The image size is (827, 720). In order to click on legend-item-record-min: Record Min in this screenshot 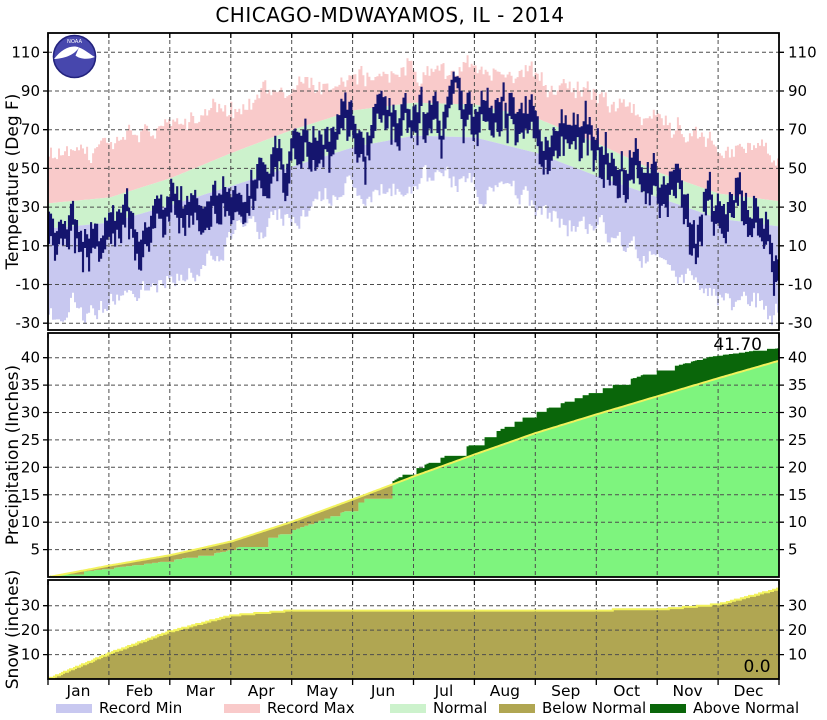, I will do `click(119, 708)`.